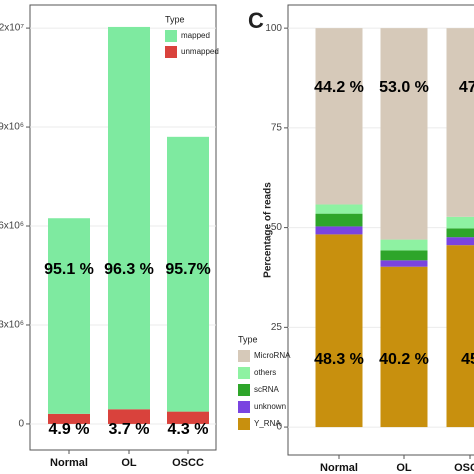 The width and height of the screenshot is (474, 474). What do you see at coordinates (273, 28) in the screenshot?
I see `y-tick-label: 100` at bounding box center [273, 28].